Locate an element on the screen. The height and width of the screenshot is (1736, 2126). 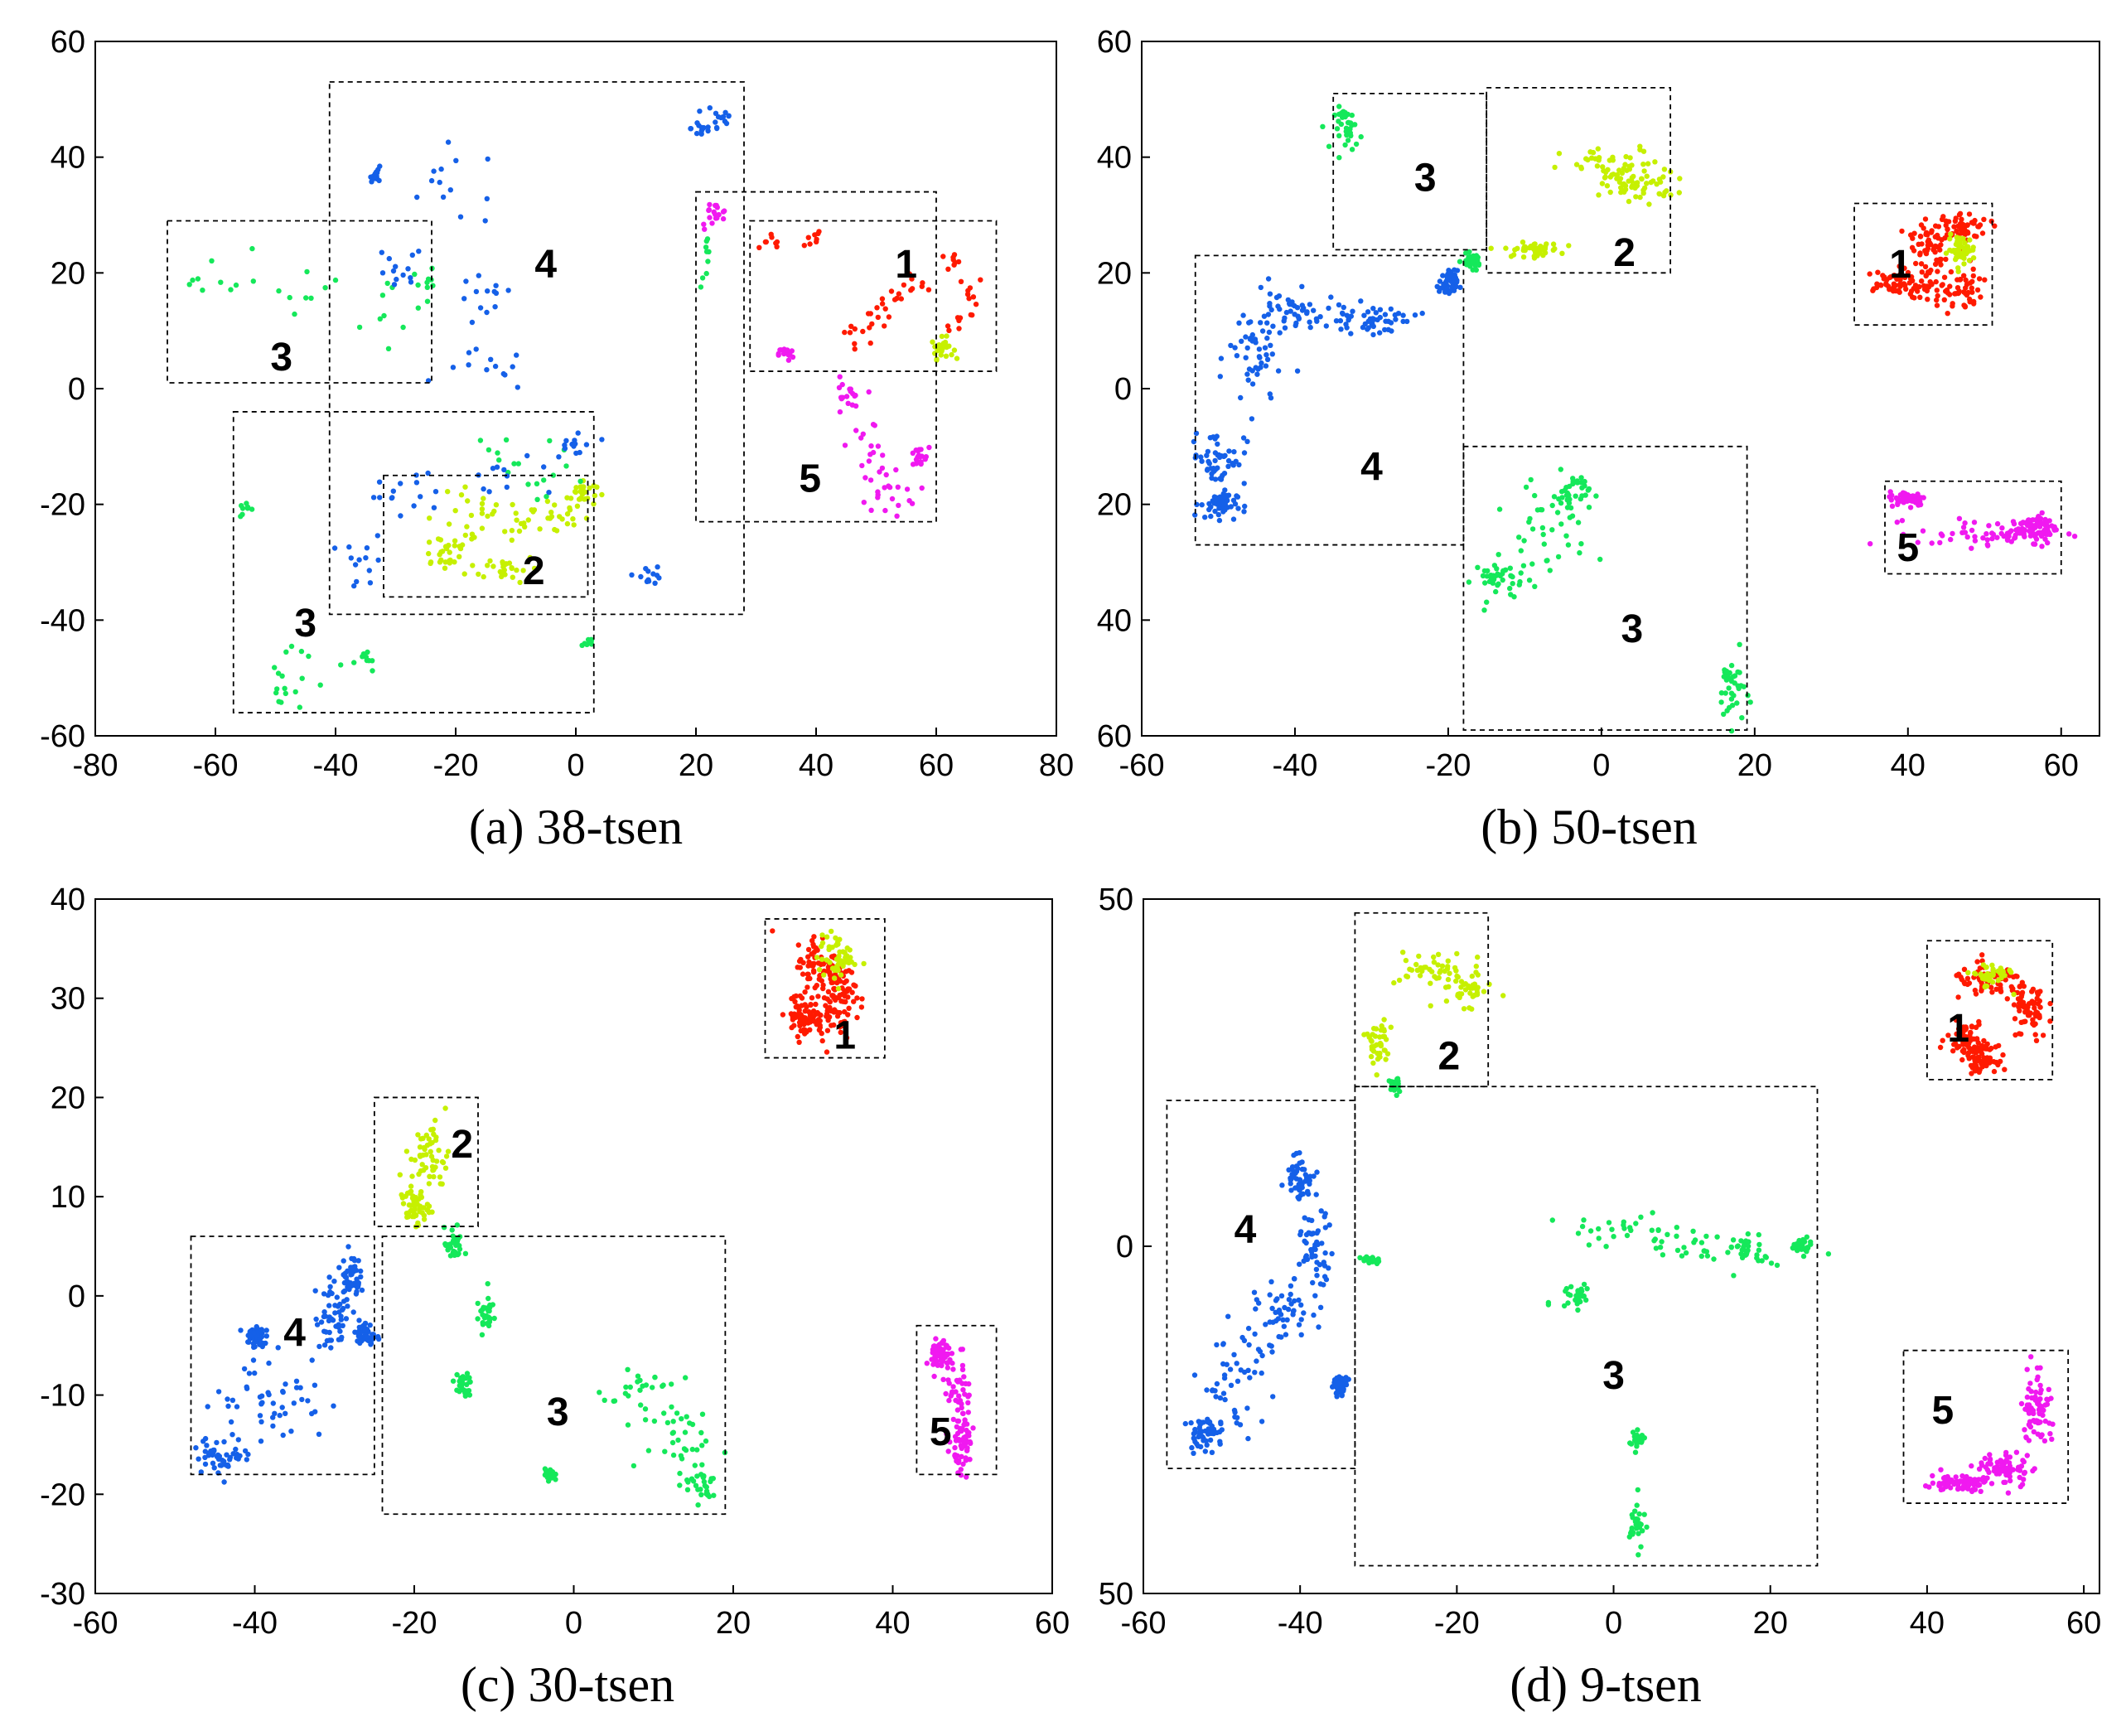
xtick-label-p1-4: 20 is located at coordinates (1754, 765).